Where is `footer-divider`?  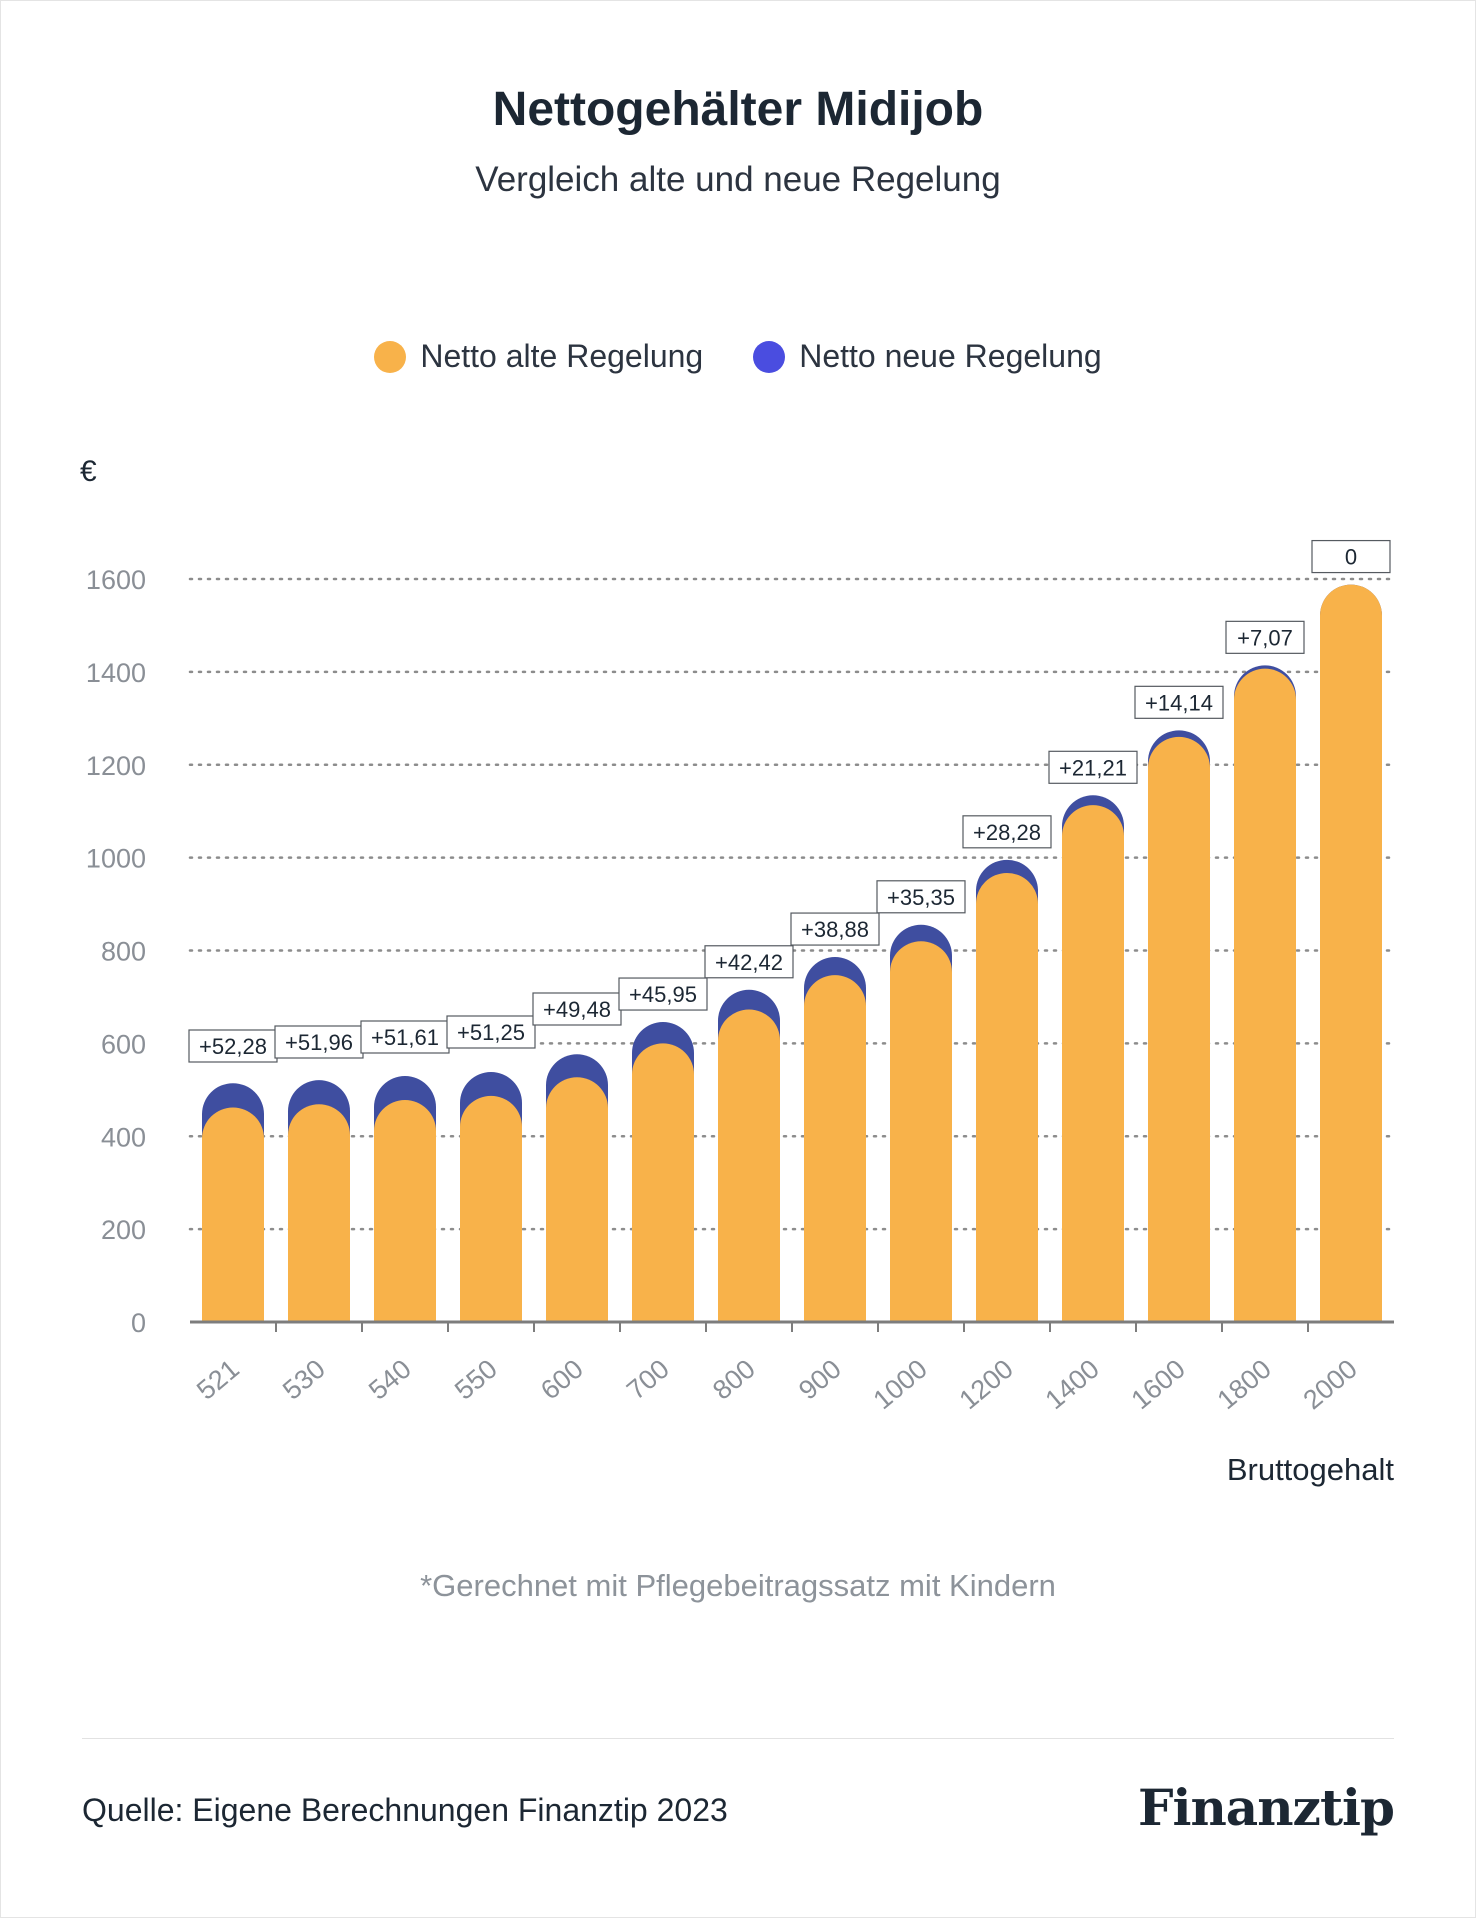 footer-divider is located at coordinates (738, 1738).